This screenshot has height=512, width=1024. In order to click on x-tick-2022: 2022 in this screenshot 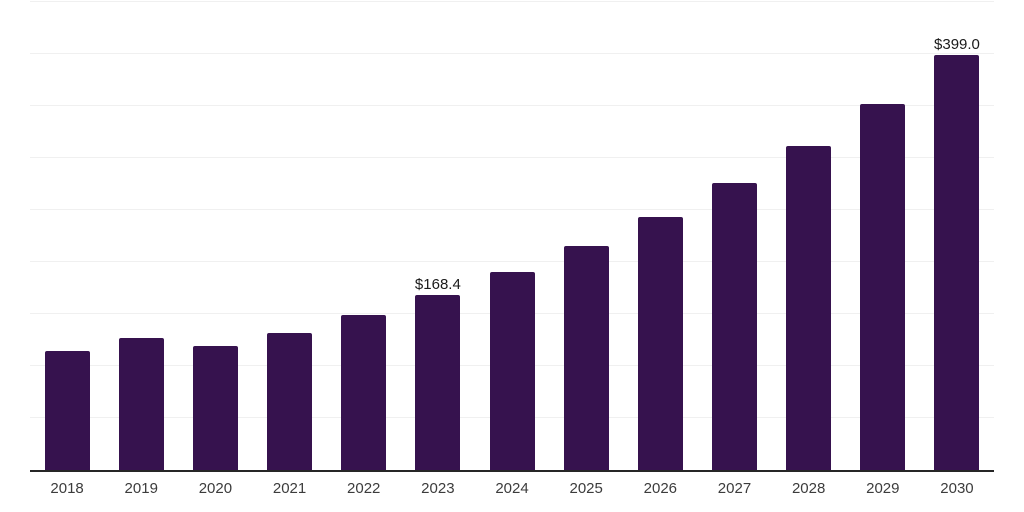, I will do `click(364, 488)`.